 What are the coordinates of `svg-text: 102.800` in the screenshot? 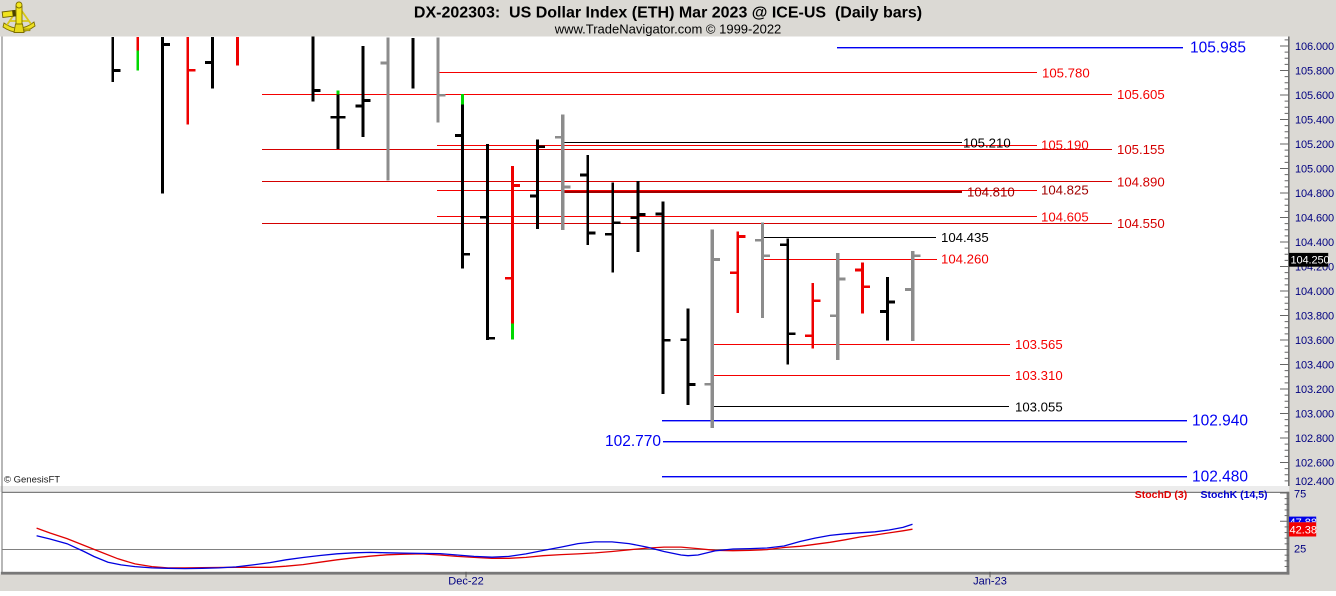 It's located at (1314, 439).